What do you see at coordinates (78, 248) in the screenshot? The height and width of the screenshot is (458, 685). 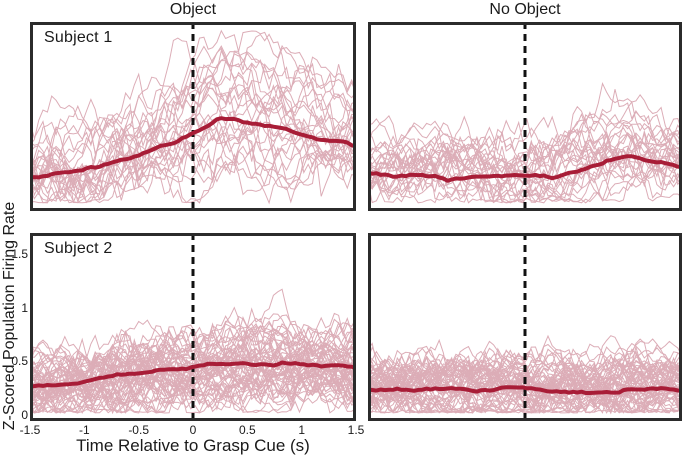 I see `subject2-label: Subject 2` at bounding box center [78, 248].